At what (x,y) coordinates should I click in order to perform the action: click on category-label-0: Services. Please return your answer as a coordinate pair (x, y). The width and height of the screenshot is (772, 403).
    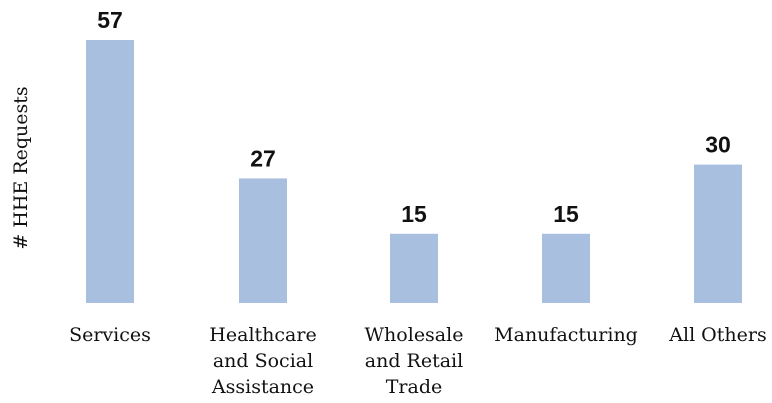
    Looking at the image, I should click on (110, 335).